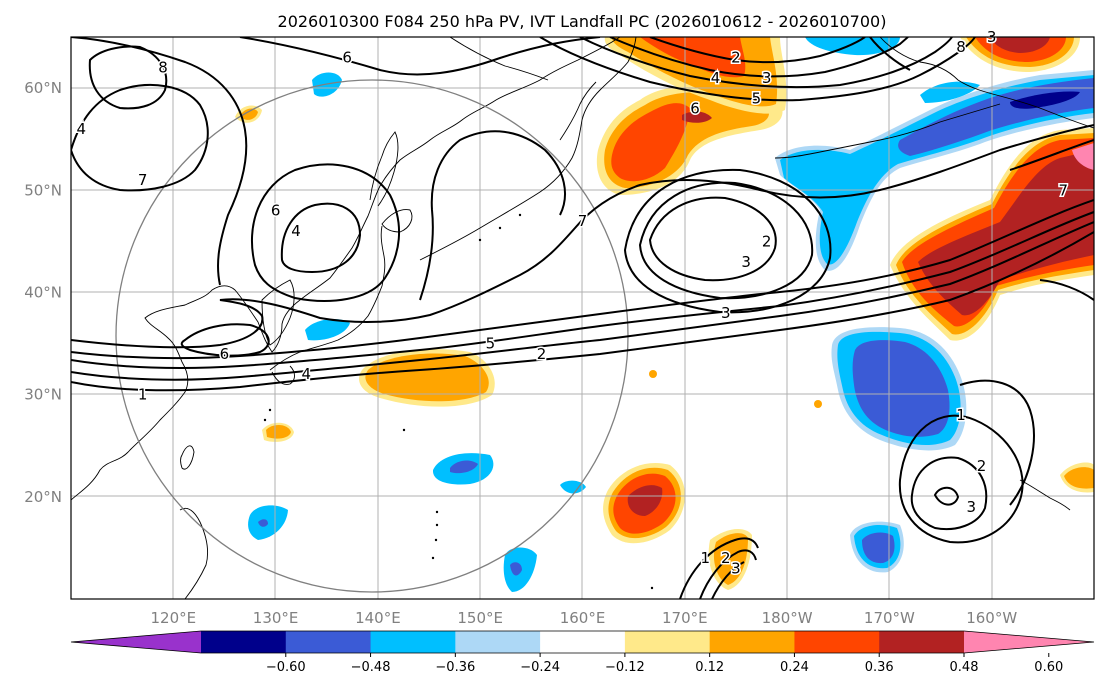 This screenshot has width=1105, height=692. I want to click on coastline-philippines, so click(194, 553).